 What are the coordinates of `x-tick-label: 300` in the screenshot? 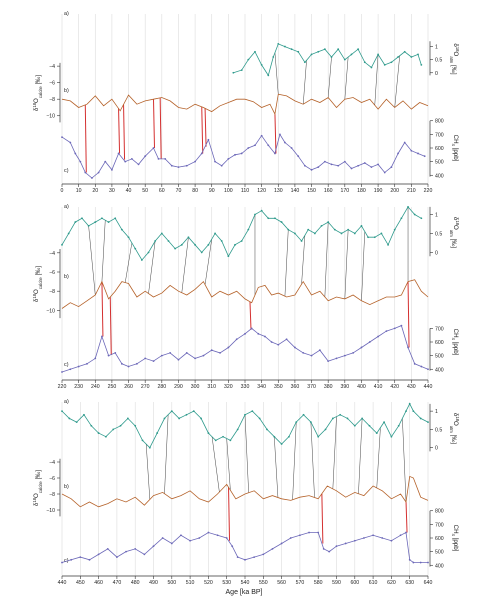 It's located at (195, 387).